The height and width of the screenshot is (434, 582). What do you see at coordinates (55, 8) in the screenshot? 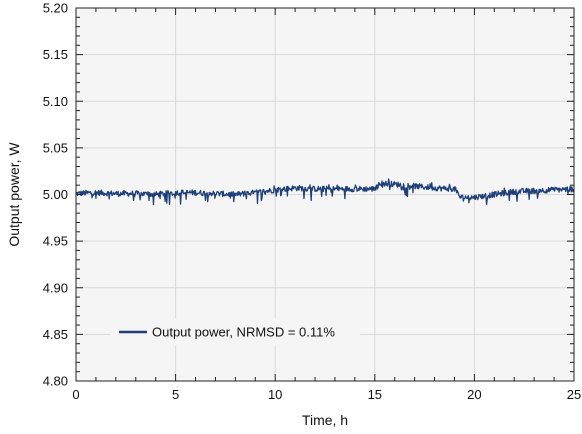
I see `y-tick-label: 5.20` at bounding box center [55, 8].